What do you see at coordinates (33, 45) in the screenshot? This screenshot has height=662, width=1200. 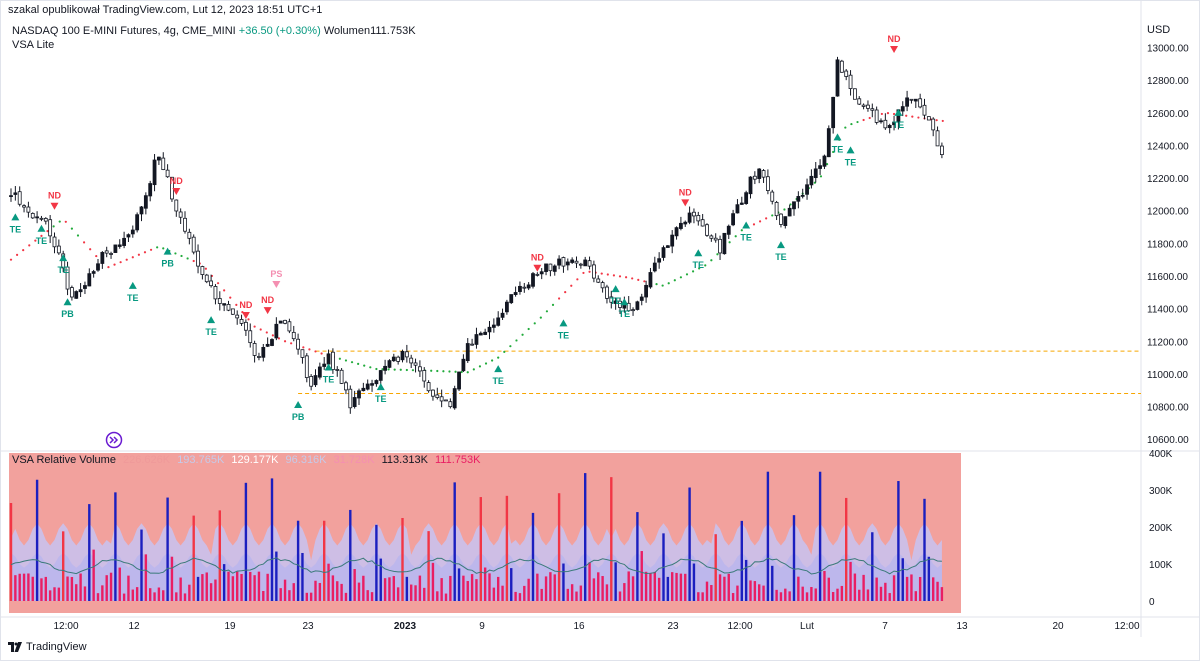 I see `indicator-name: VSA Lite` at bounding box center [33, 45].